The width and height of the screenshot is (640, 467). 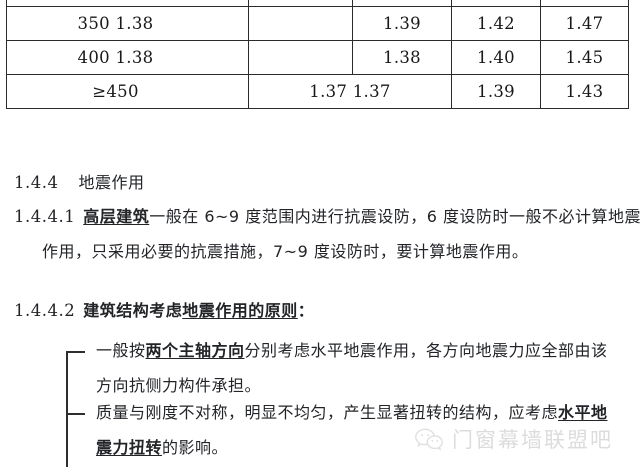 What do you see at coordinates (127, 23) in the screenshot?
I see `table-cell-label: 350 1.38` at bounding box center [127, 23].